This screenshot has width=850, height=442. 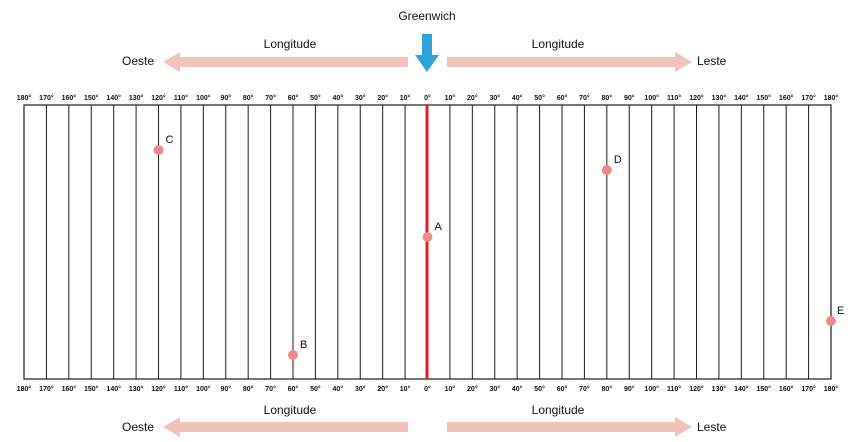 What do you see at coordinates (293, 355) in the screenshot?
I see `point-b-marker` at bounding box center [293, 355].